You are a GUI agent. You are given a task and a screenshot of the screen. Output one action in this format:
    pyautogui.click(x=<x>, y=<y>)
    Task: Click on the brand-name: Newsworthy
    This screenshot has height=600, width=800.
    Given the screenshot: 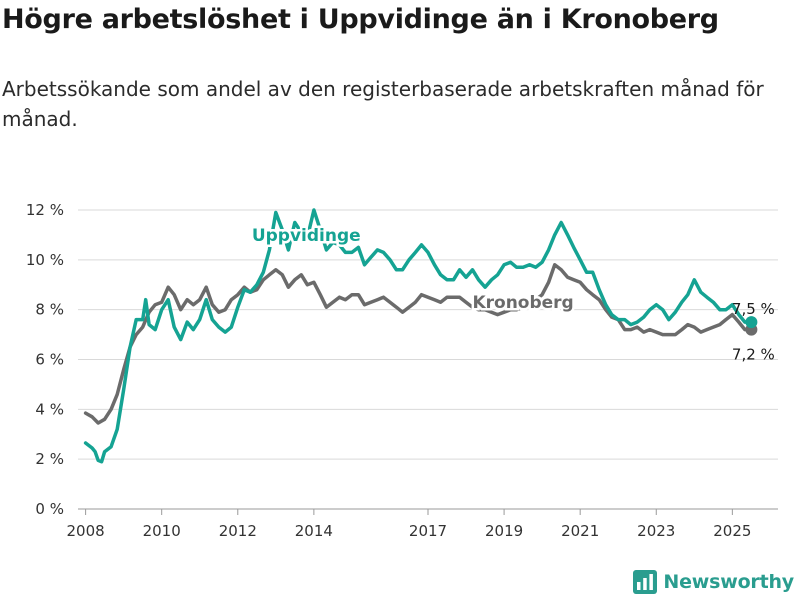 What is the action you would take?
    pyautogui.click(x=728, y=582)
    